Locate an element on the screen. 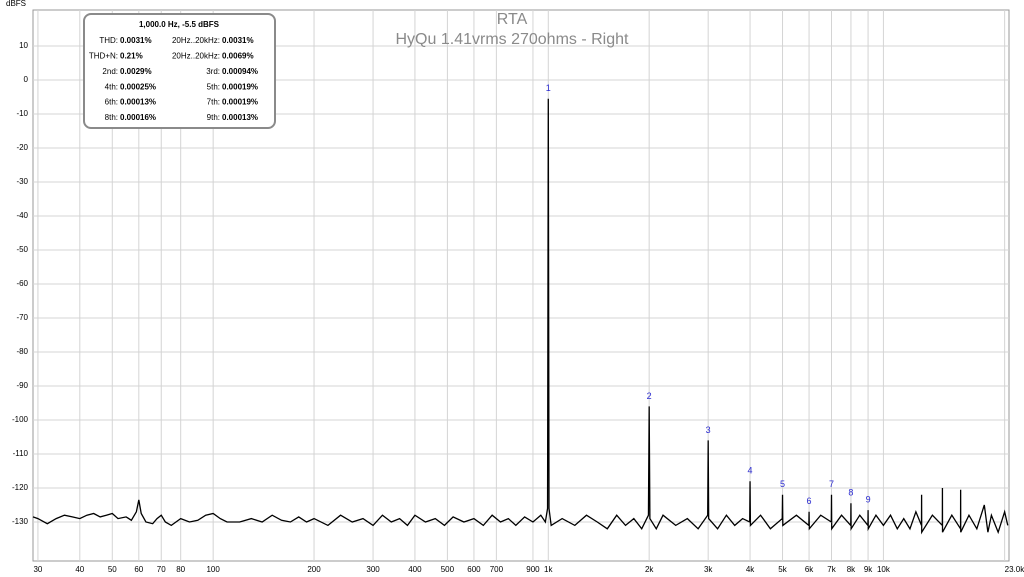 The height and width of the screenshot is (577, 1024). x-tick-label: 300 is located at coordinates (373, 569).